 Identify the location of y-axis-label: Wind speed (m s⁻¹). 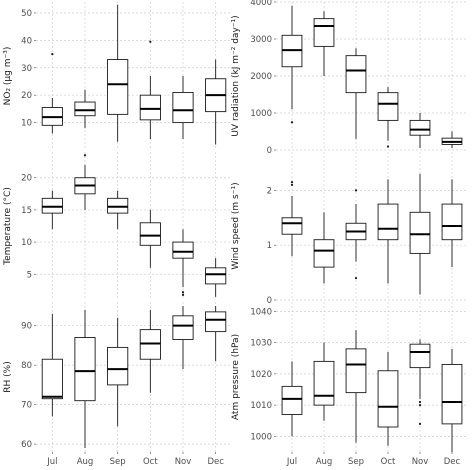
(236, 225).